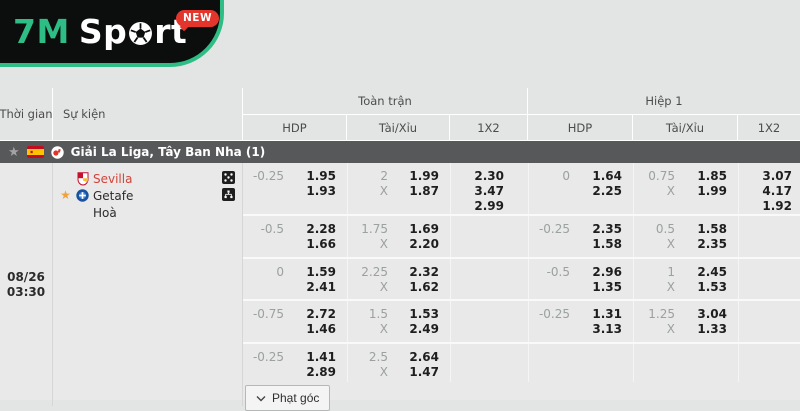  I want to click on odds-value: 1.93, so click(321, 191).